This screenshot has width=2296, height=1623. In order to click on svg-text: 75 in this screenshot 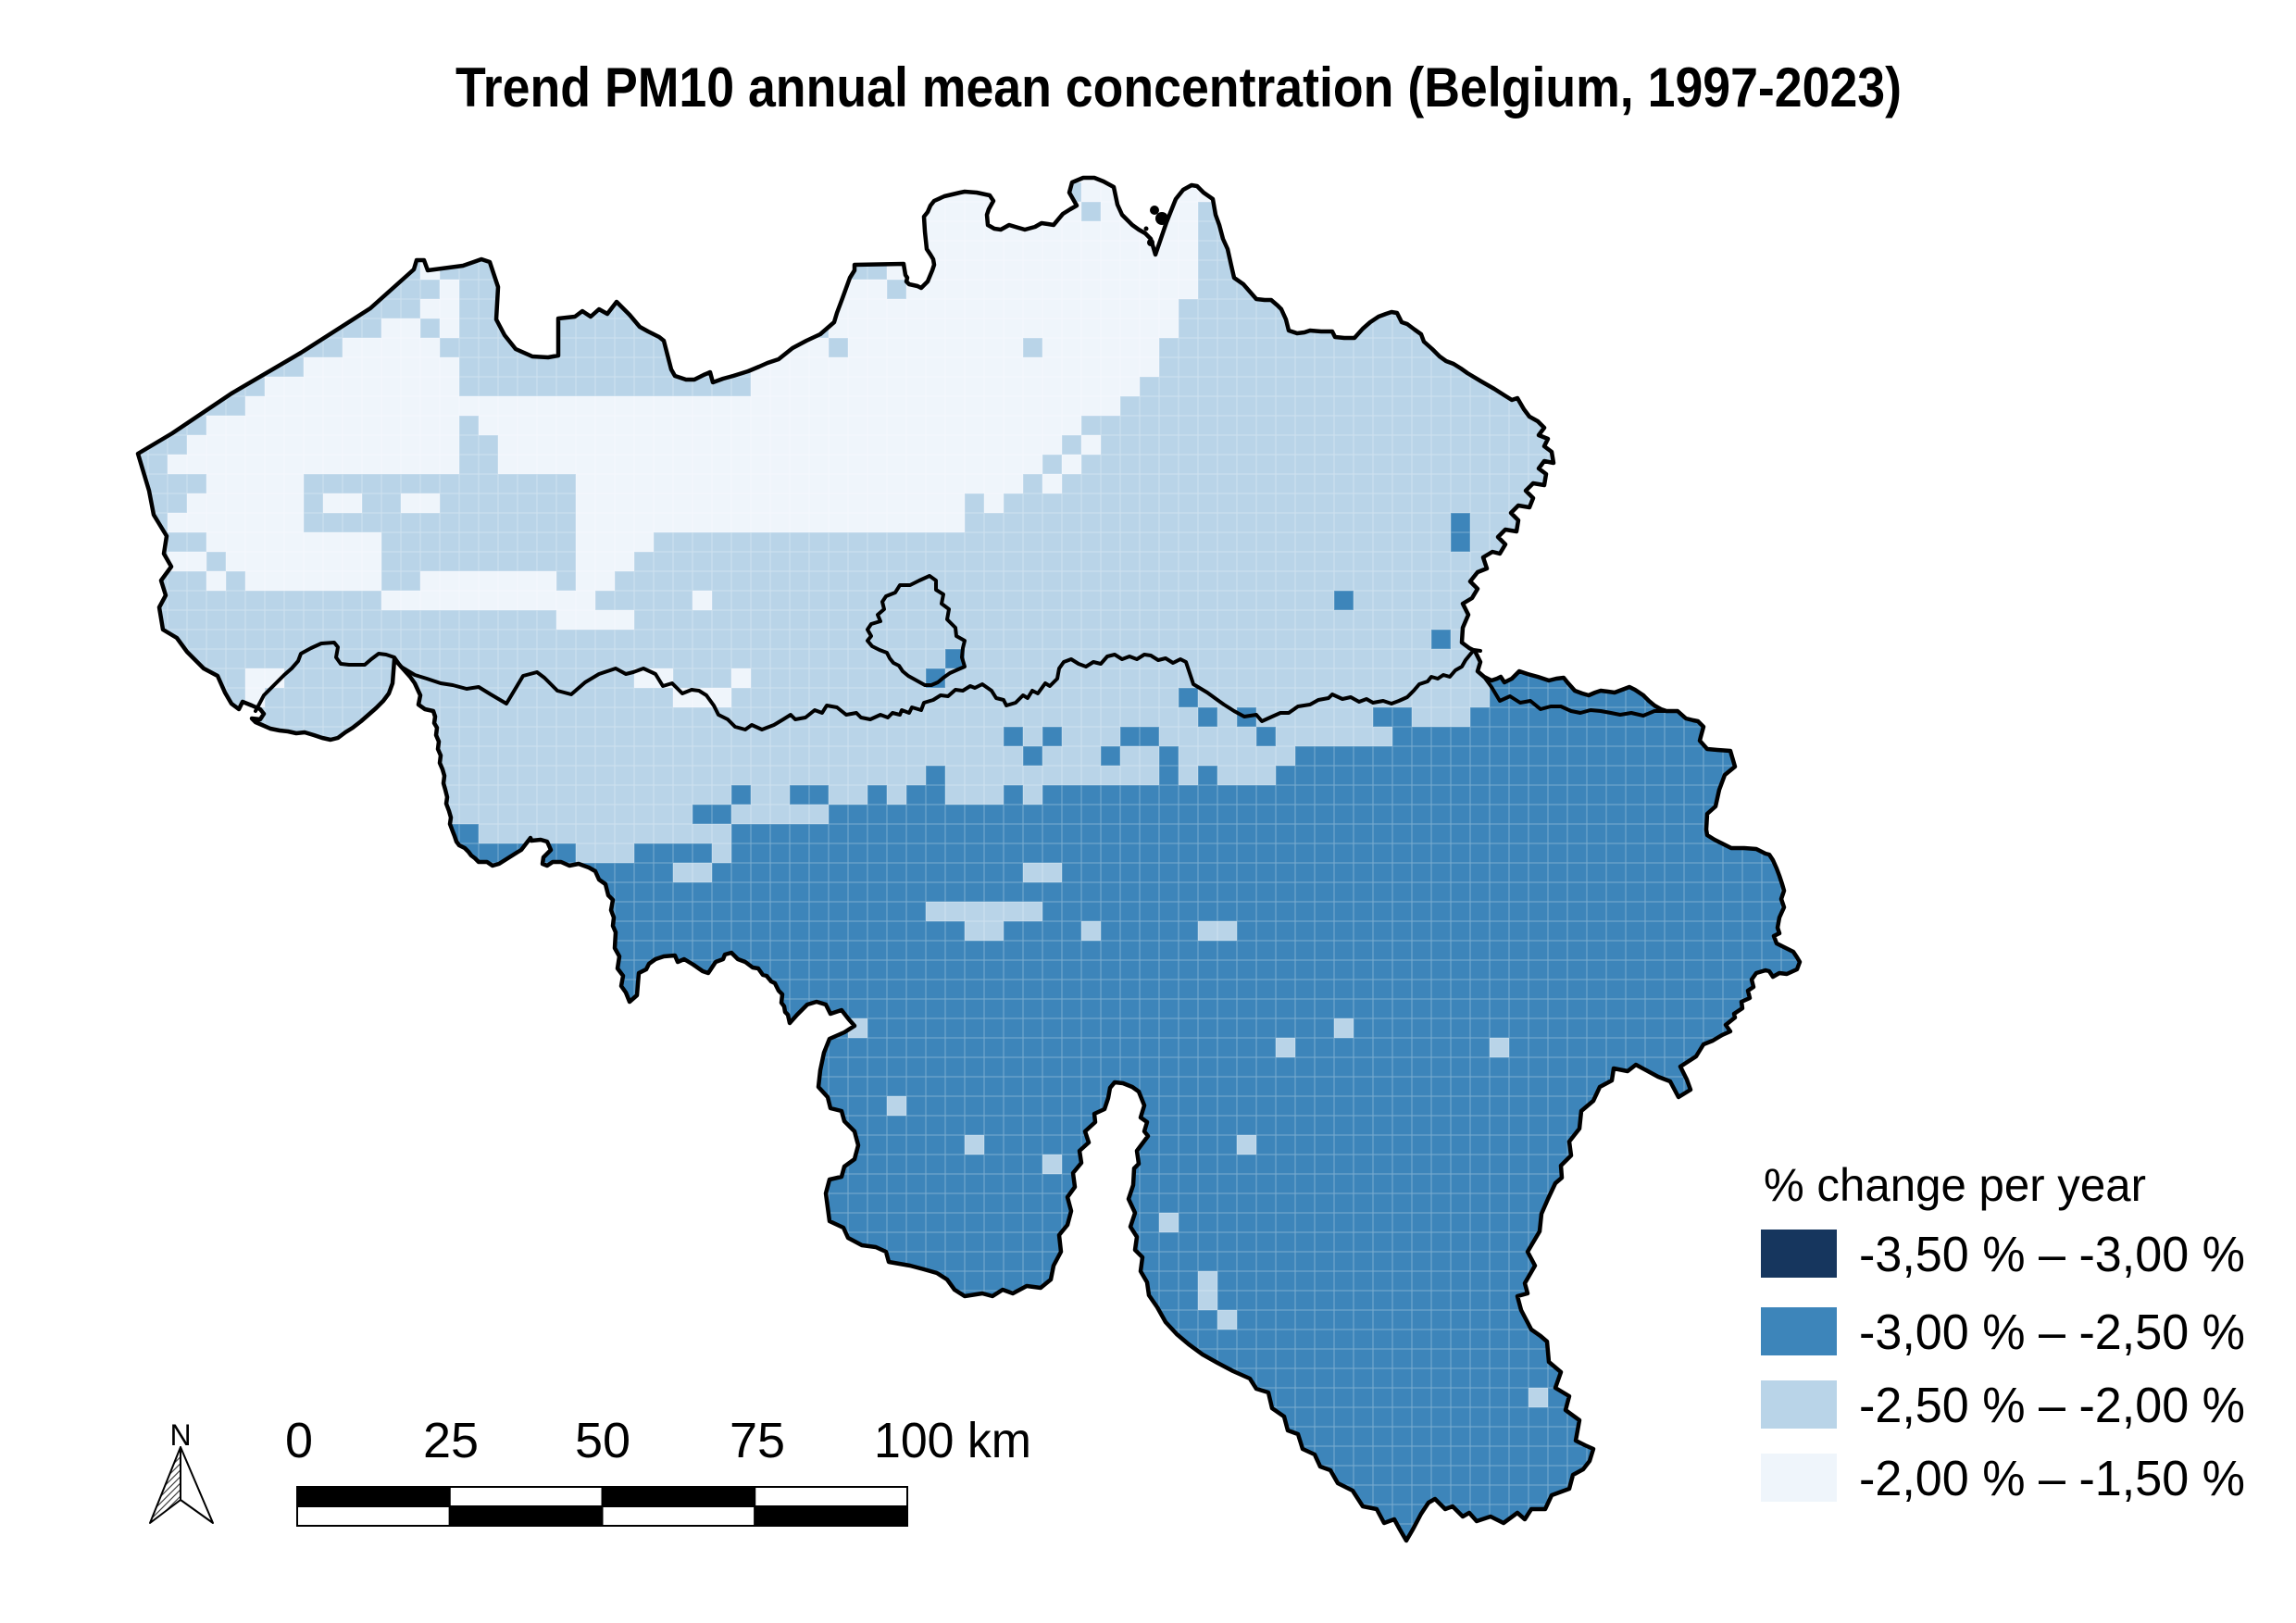, I will do `click(757, 1441)`.